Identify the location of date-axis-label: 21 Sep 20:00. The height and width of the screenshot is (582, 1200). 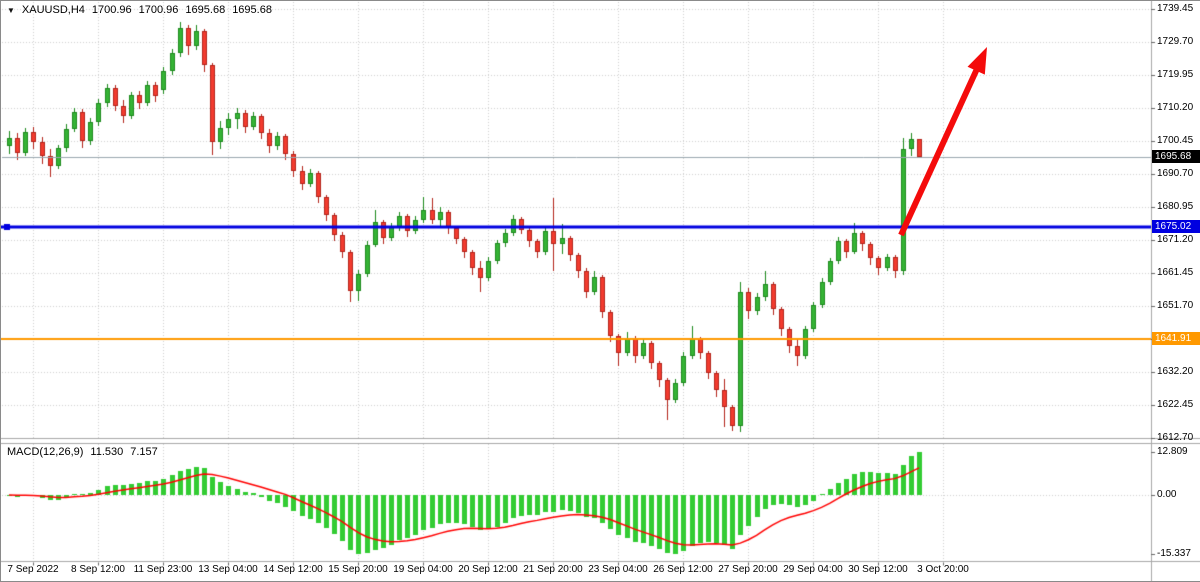
(553, 569).